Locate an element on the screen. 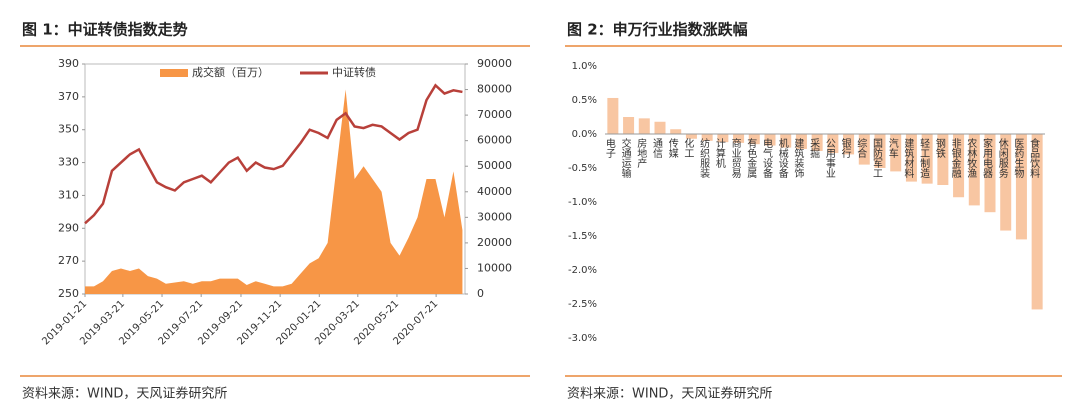  x-tick-label: 轻工制造 is located at coordinates (924, 157).